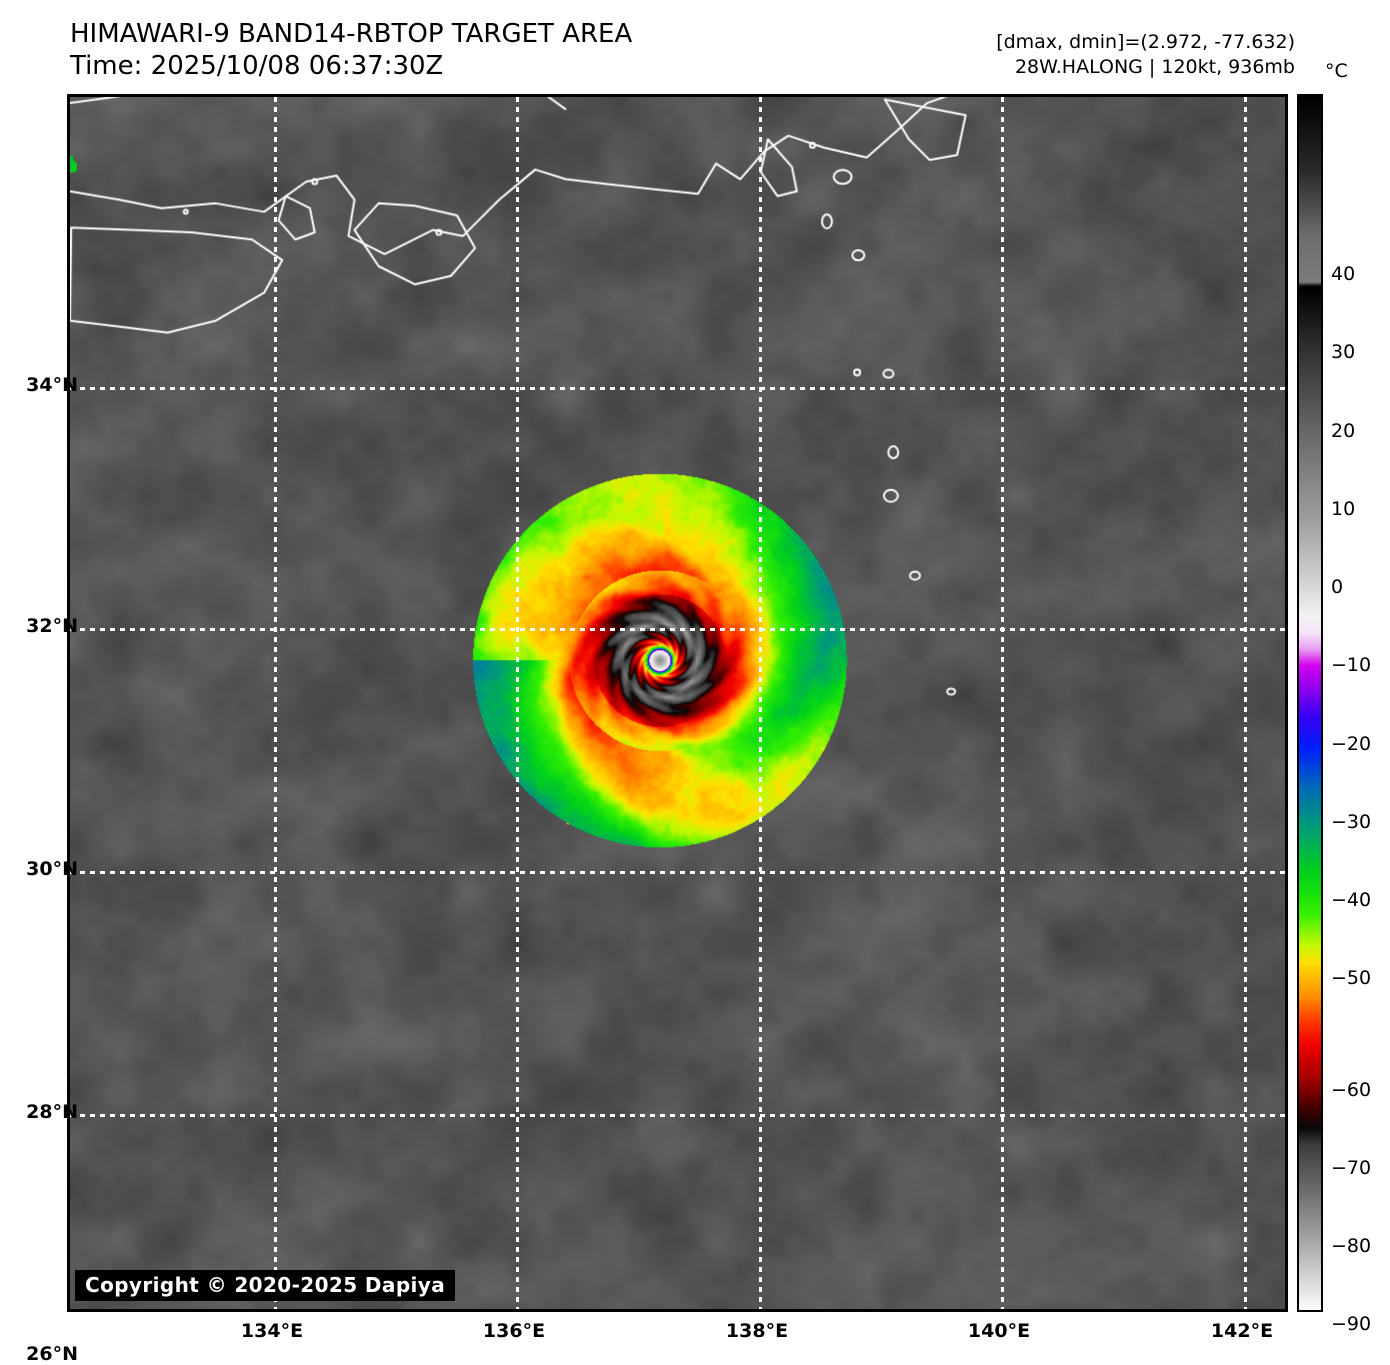 Image resolution: width=1390 pixels, height=1365 pixels. I want to click on lat-tick-28: 28°N, so click(52, 1112).